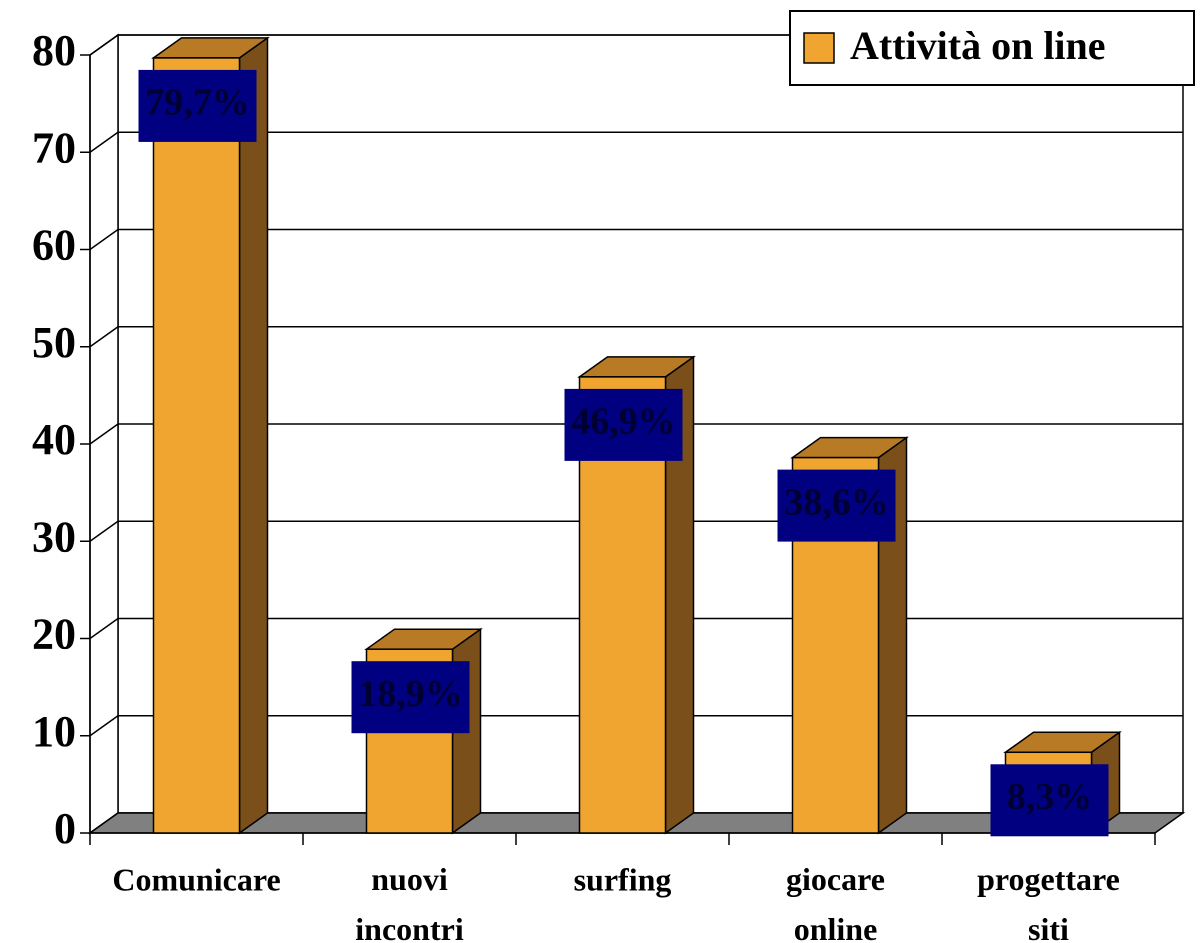  What do you see at coordinates (623, 879) in the screenshot?
I see `x-tick-label: surfing` at bounding box center [623, 879].